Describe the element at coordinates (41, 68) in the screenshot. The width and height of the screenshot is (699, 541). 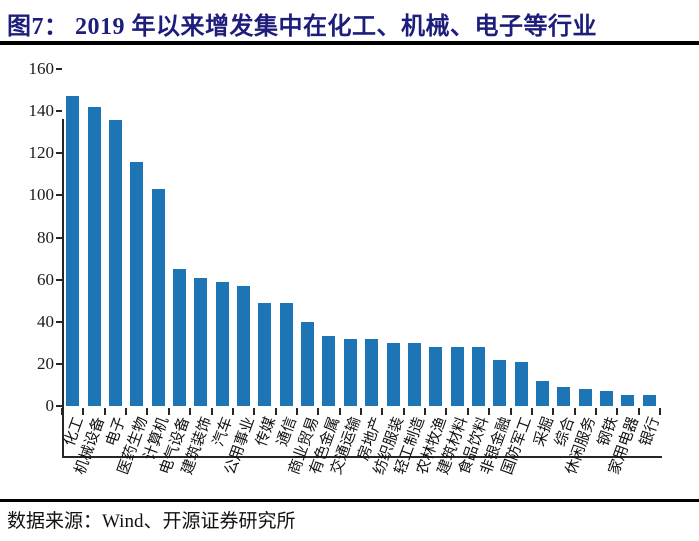
I see `y-axis-tick-label: 160` at that location.